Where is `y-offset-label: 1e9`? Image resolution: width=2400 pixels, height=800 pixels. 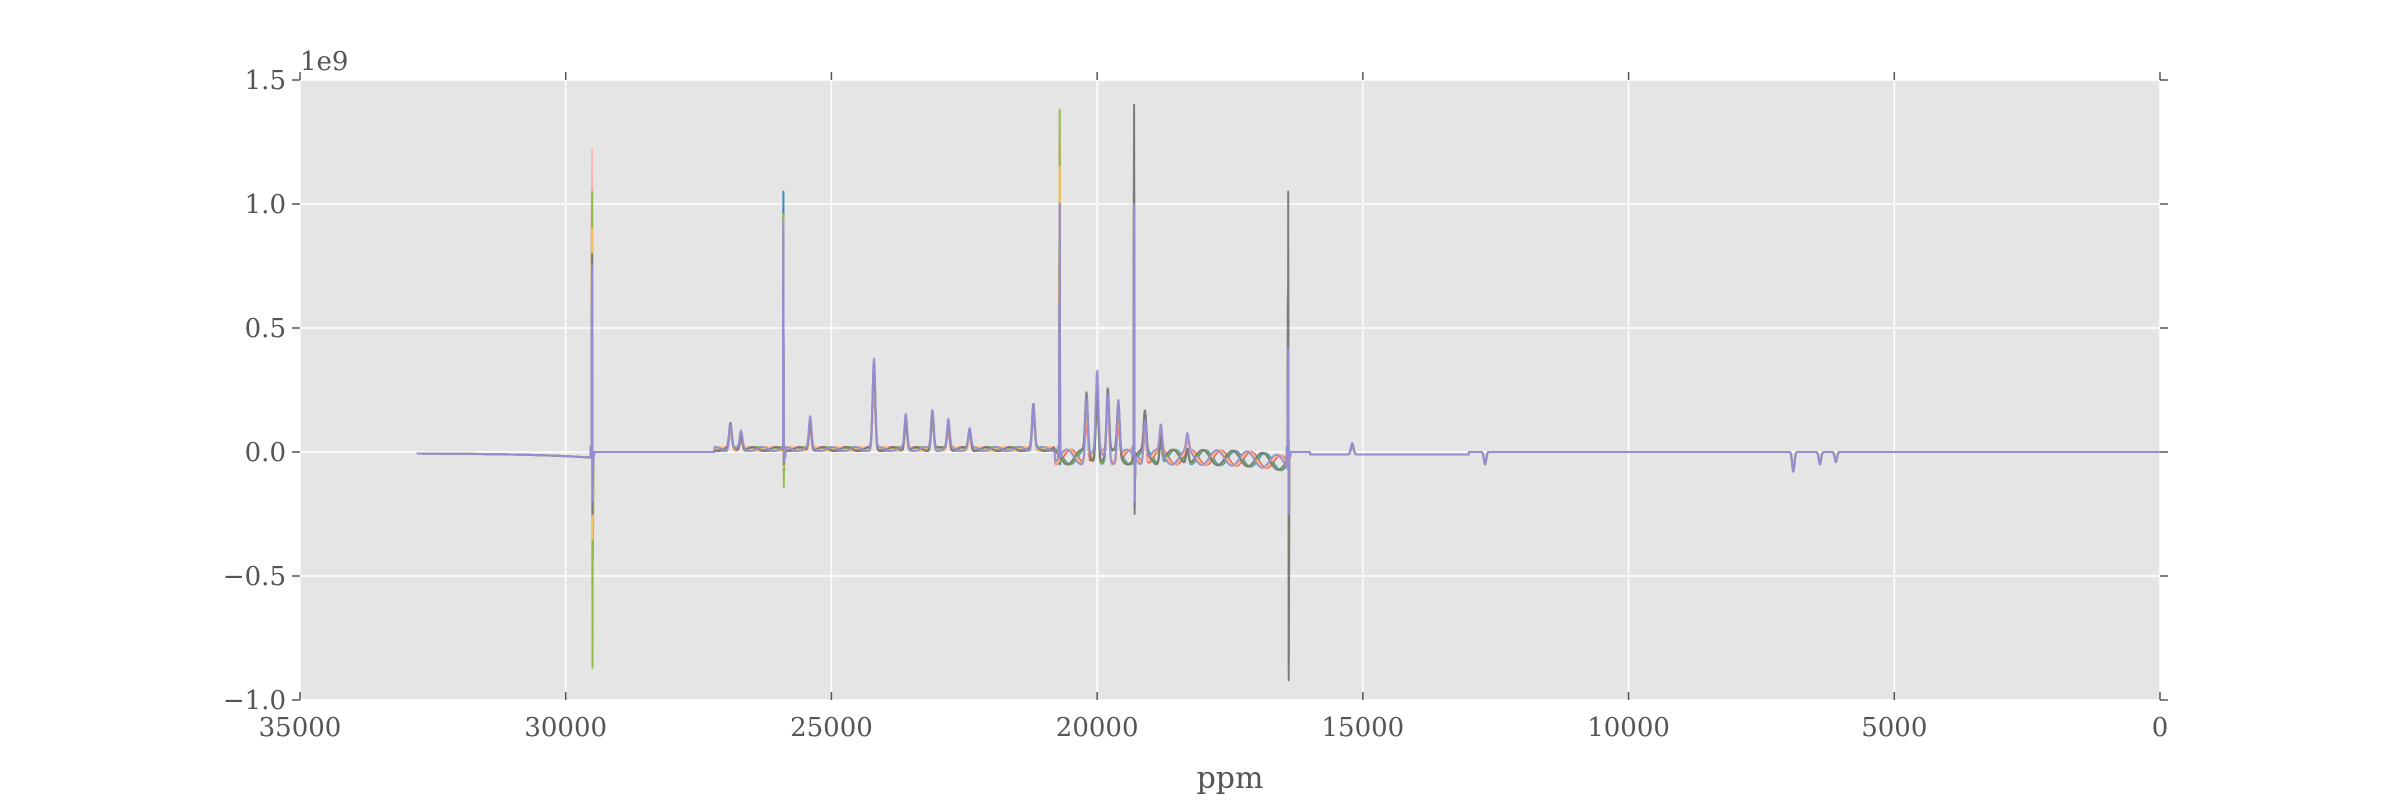
y-offset-label: 1e9 is located at coordinates (324, 62).